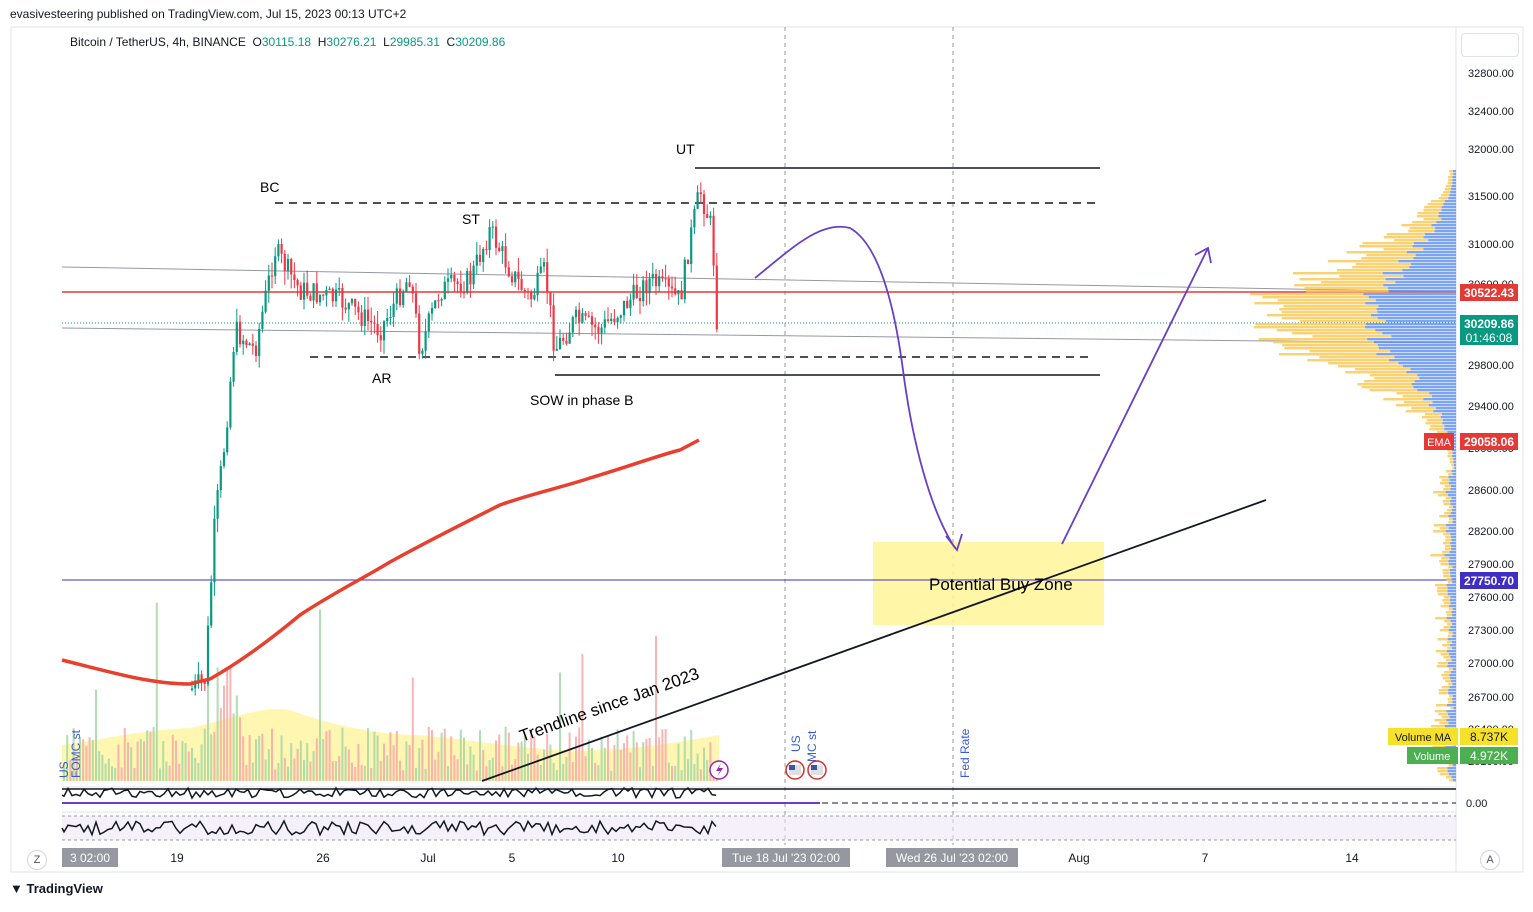 Image resolution: width=1533 pixels, height=912 pixels. I want to click on lightning-glyph, so click(719, 770).